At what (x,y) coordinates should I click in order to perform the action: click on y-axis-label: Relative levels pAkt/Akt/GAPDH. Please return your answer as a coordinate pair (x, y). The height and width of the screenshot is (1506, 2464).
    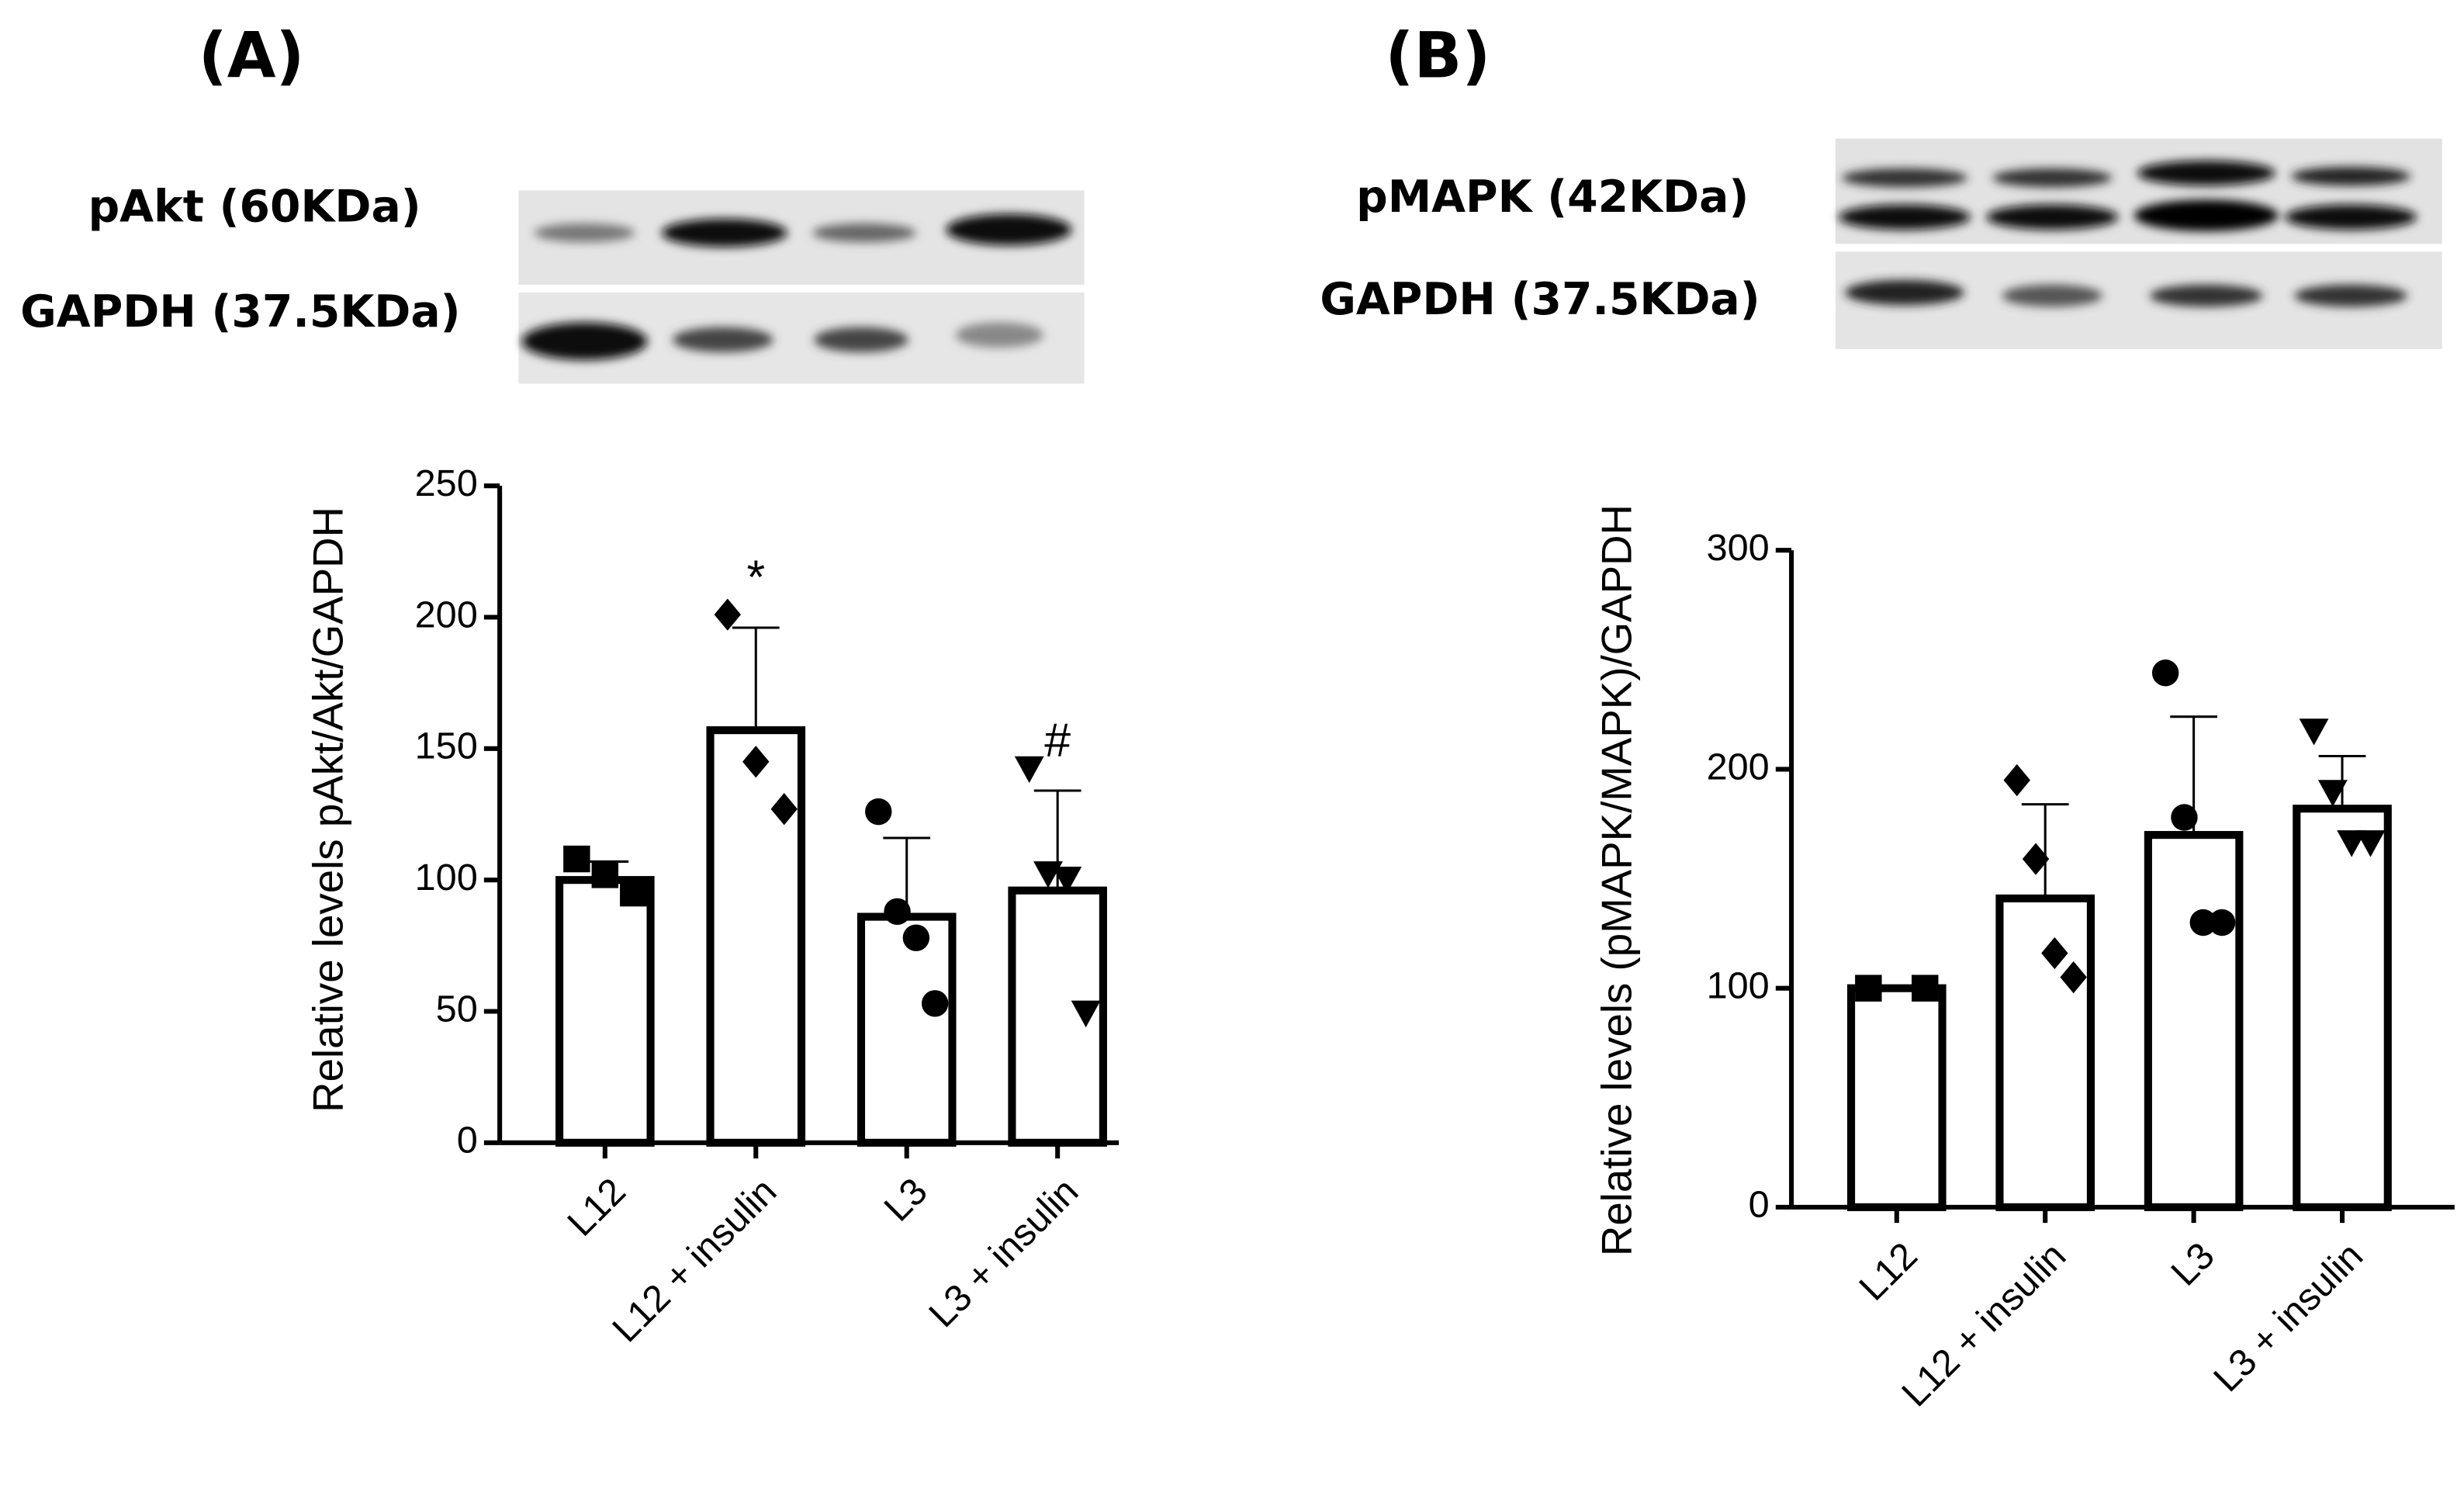
    Looking at the image, I should click on (328, 810).